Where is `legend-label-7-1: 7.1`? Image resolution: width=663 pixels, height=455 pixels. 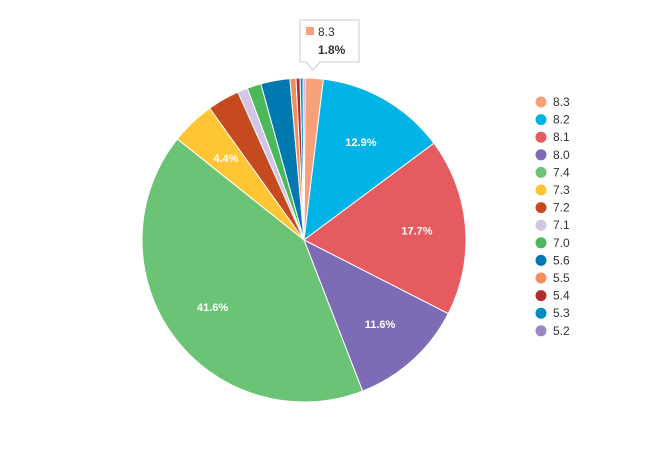
legend-label-7-1: 7.1 is located at coordinates (561, 225).